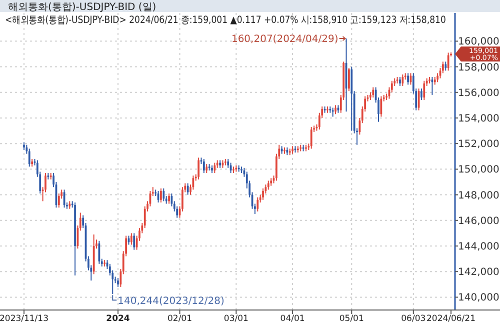 The width and height of the screenshot is (500, 324). What do you see at coordinates (479, 93) in the screenshot?
I see `y-tick-label: 156,000` at bounding box center [479, 93].